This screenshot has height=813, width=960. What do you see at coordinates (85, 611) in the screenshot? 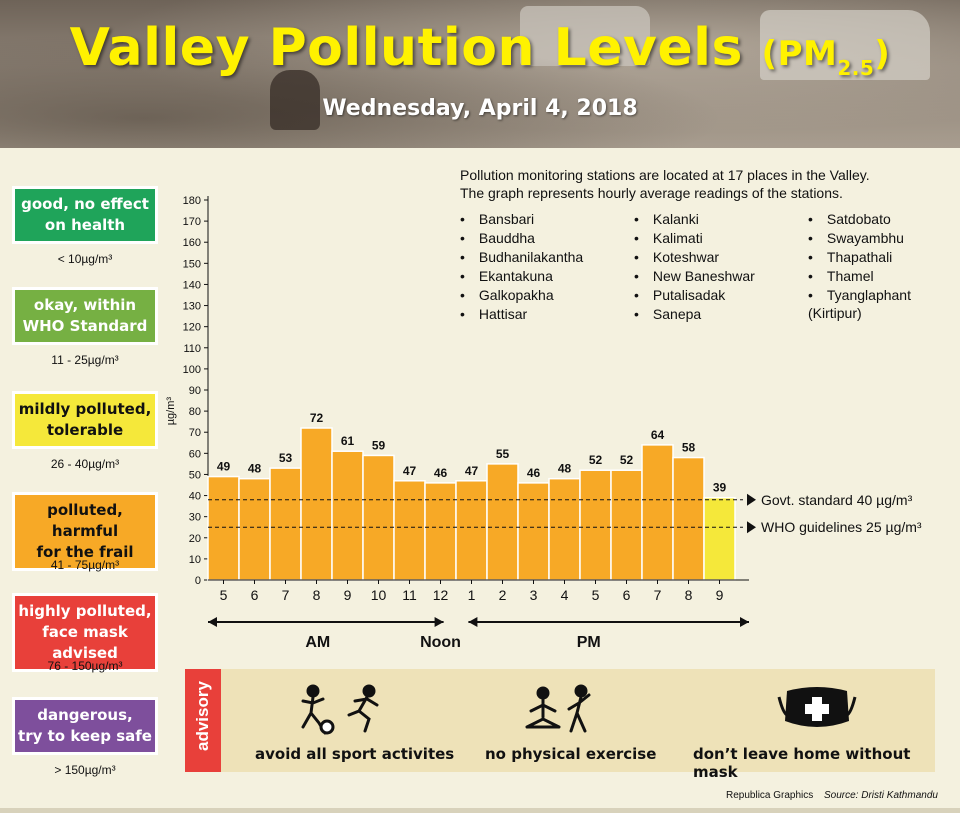
I see `legend-category-label: highly polluted,` at bounding box center [85, 611].